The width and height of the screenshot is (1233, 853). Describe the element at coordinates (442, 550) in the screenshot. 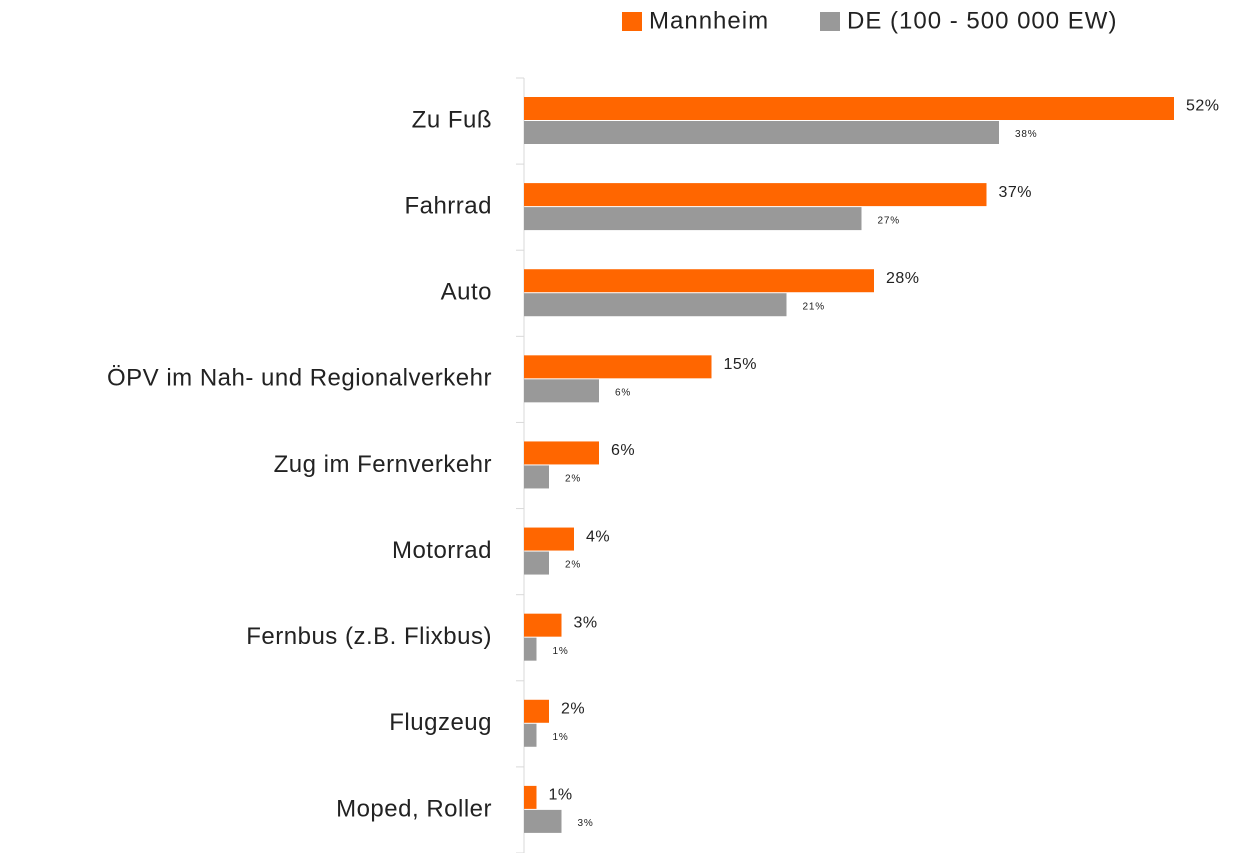

I see `y-tick-label: Motorrad` at that location.